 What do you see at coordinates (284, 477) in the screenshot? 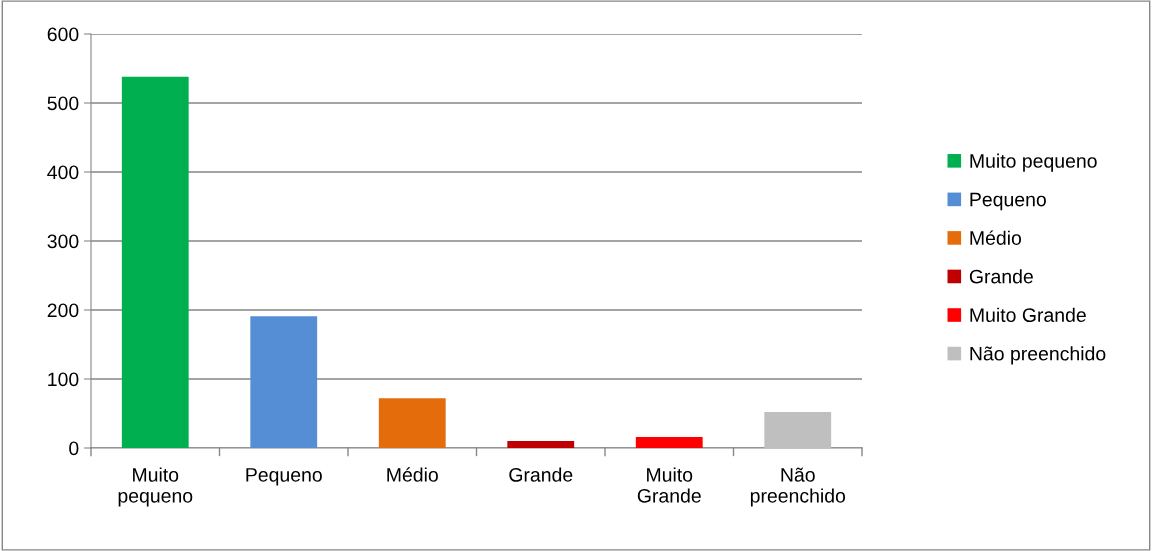
I see `x-tick-label: Pequeno` at bounding box center [284, 477].